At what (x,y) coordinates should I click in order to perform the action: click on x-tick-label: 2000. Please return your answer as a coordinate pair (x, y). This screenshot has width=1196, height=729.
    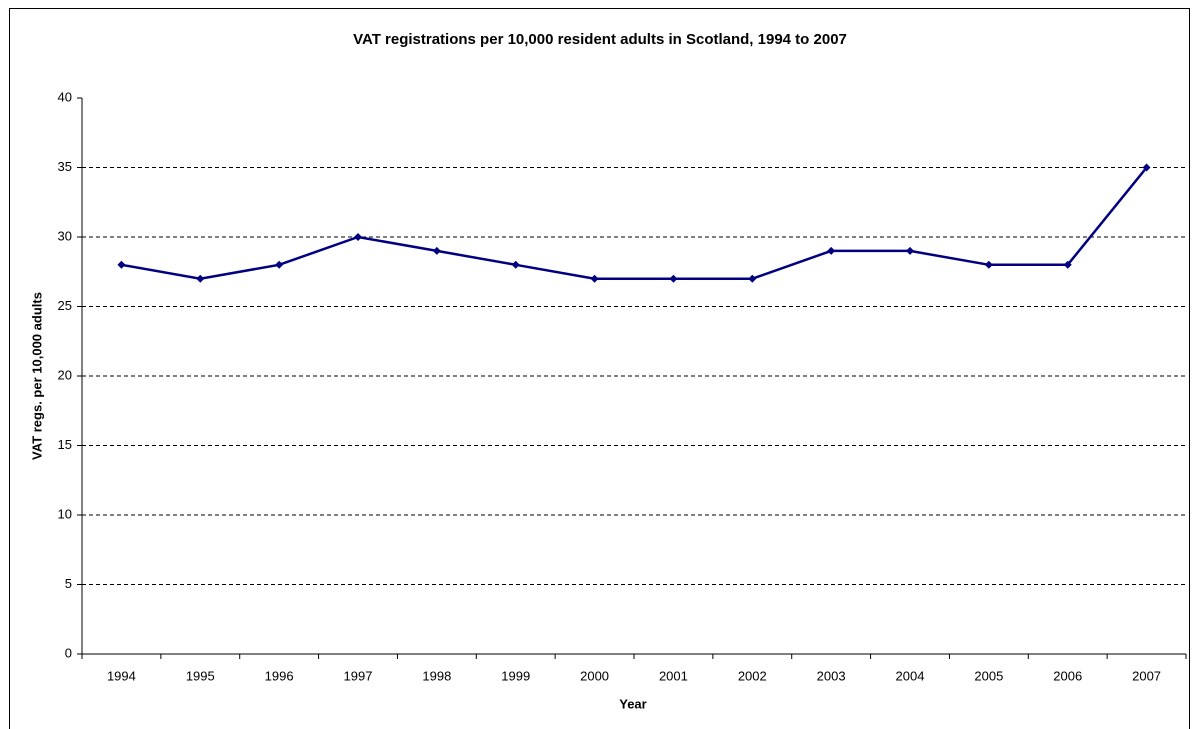
    Looking at the image, I should click on (594, 675).